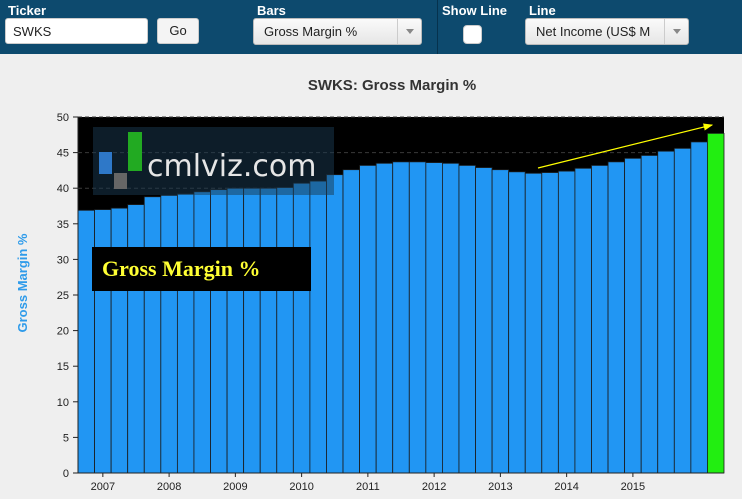 The height and width of the screenshot is (499, 742). I want to click on bar-highlight, so click(716, 303).